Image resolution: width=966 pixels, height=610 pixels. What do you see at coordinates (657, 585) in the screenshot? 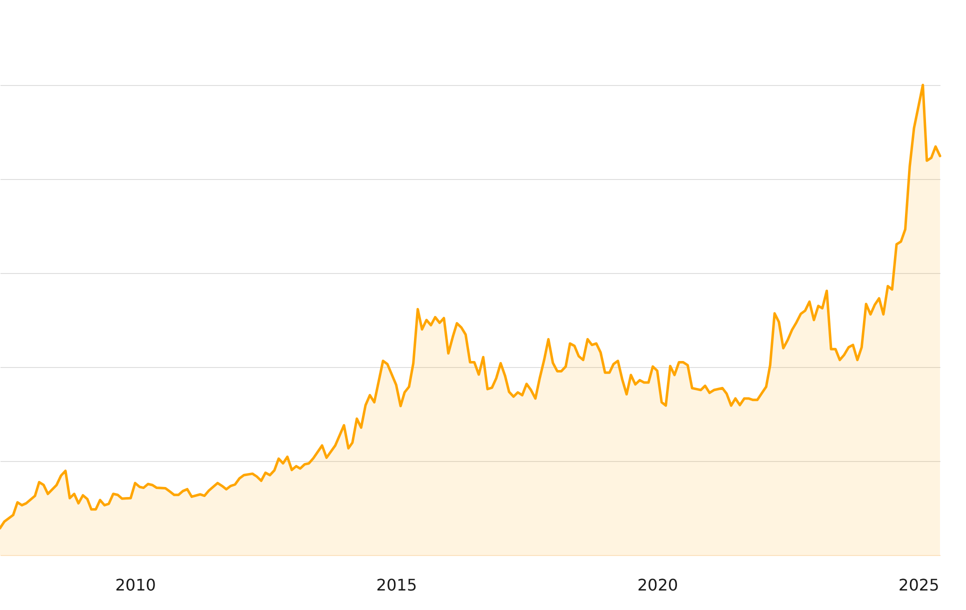
I see `x-tick-label: 2020` at bounding box center [657, 585].